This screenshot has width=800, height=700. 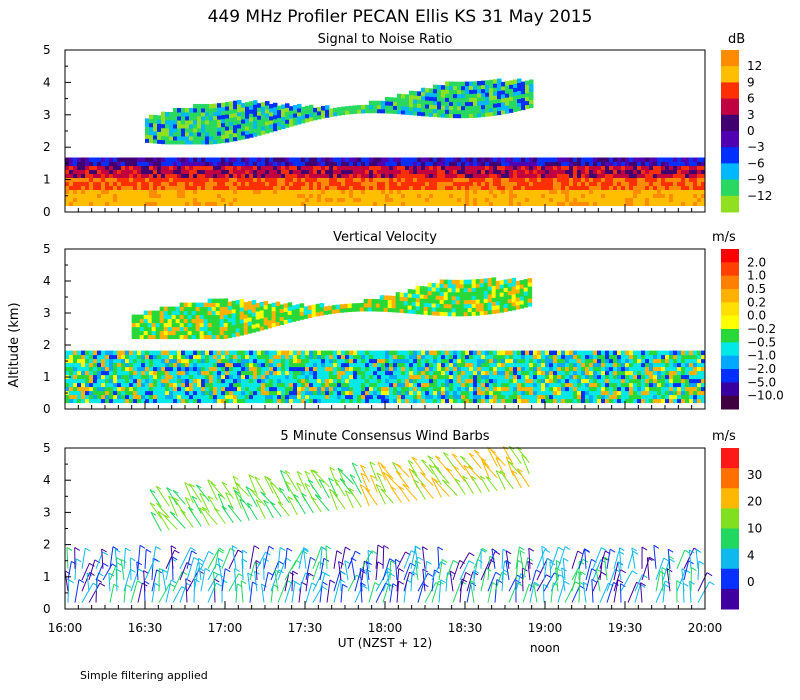 I want to click on y-tick-label: 1, so click(x=47, y=180).